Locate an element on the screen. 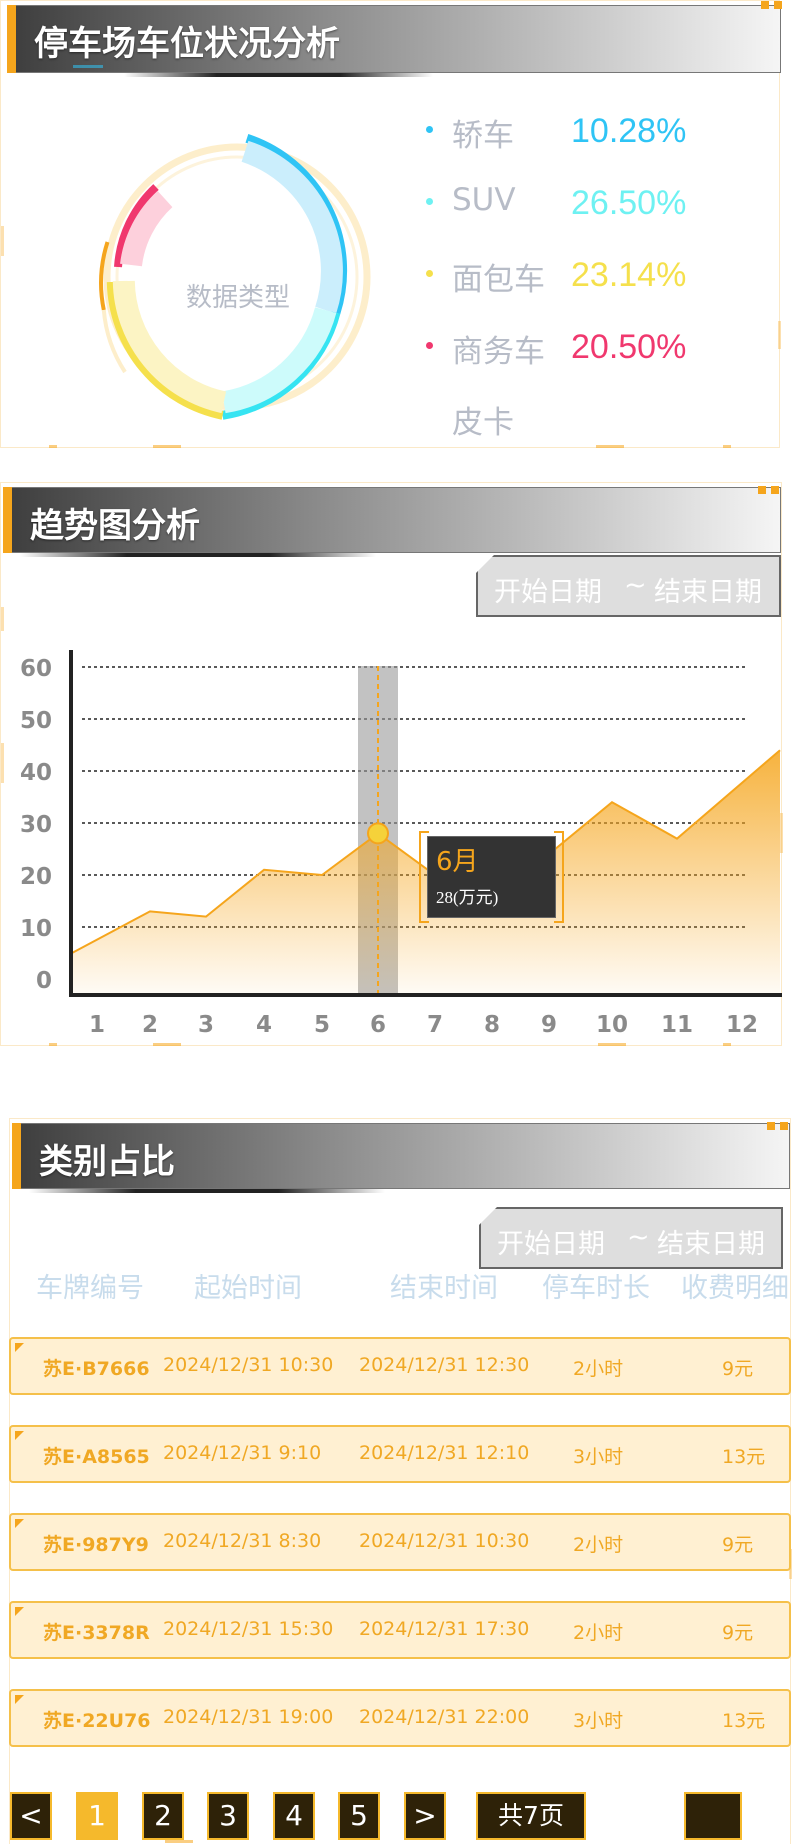 The height and width of the screenshot is (1844, 792). legend-percent: 20.50% is located at coordinates (629, 347).